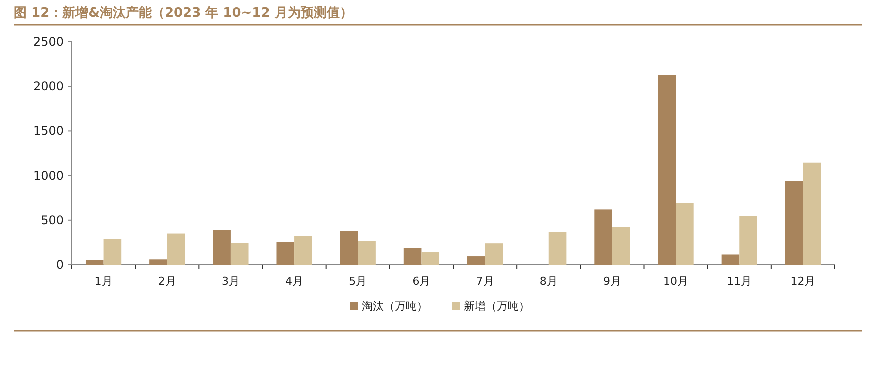  Describe the element at coordinates (395, 306) in the screenshot. I see `legend-label: 淘汰（万吨）` at that location.